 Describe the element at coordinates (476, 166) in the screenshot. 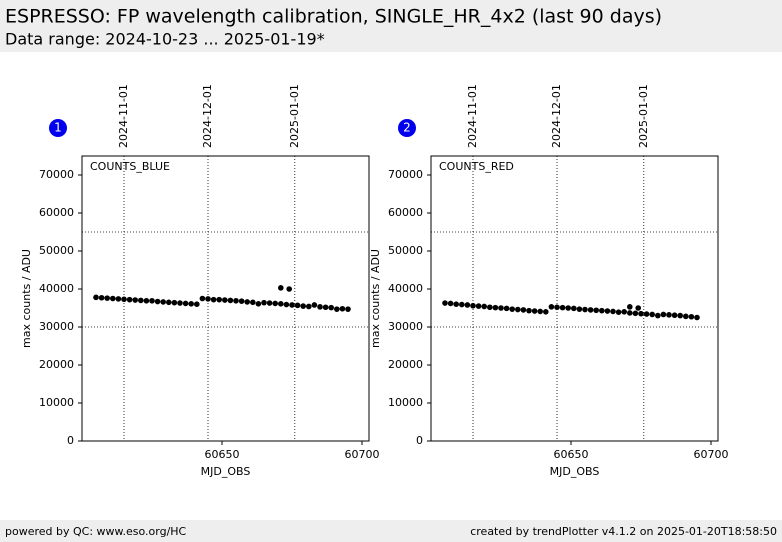

I see `panel-label: COUNTS_RED` at that location.